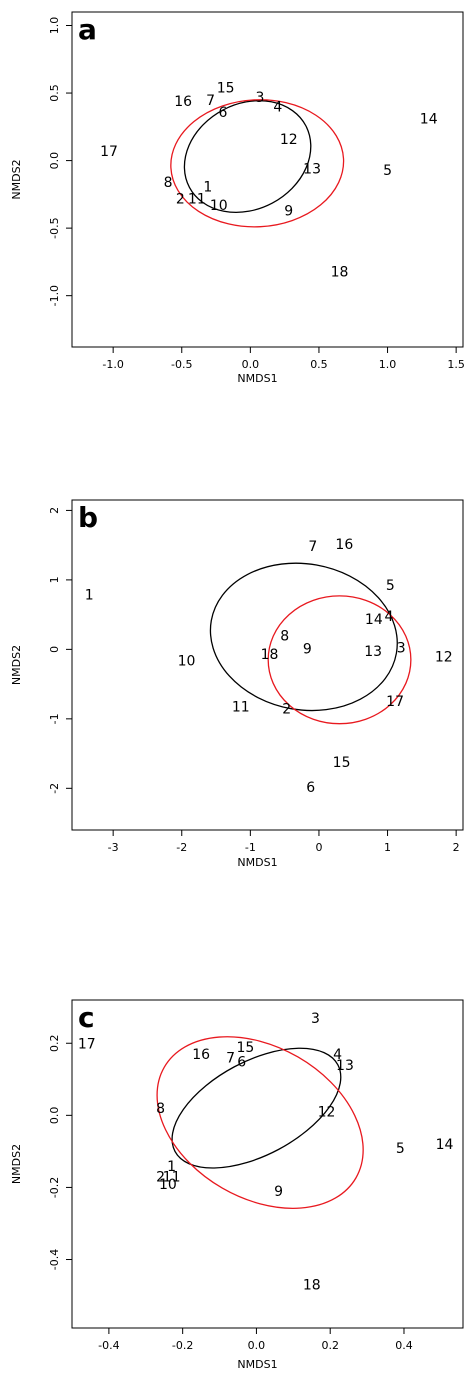 The height and width of the screenshot is (1382, 466). Describe the element at coordinates (456, 364) in the screenshot. I see `x-tick-label: 1.5` at that location.